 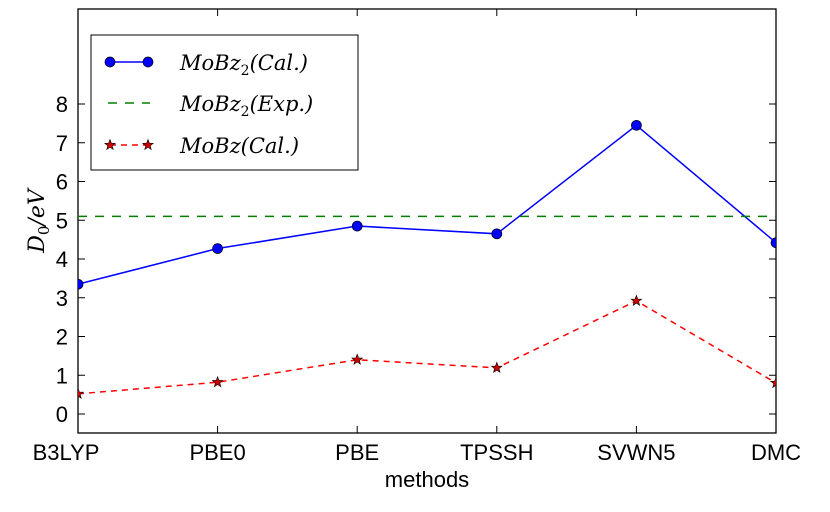 What do you see at coordinates (62, 220) in the screenshot?
I see `y-tick-label: 5` at bounding box center [62, 220].